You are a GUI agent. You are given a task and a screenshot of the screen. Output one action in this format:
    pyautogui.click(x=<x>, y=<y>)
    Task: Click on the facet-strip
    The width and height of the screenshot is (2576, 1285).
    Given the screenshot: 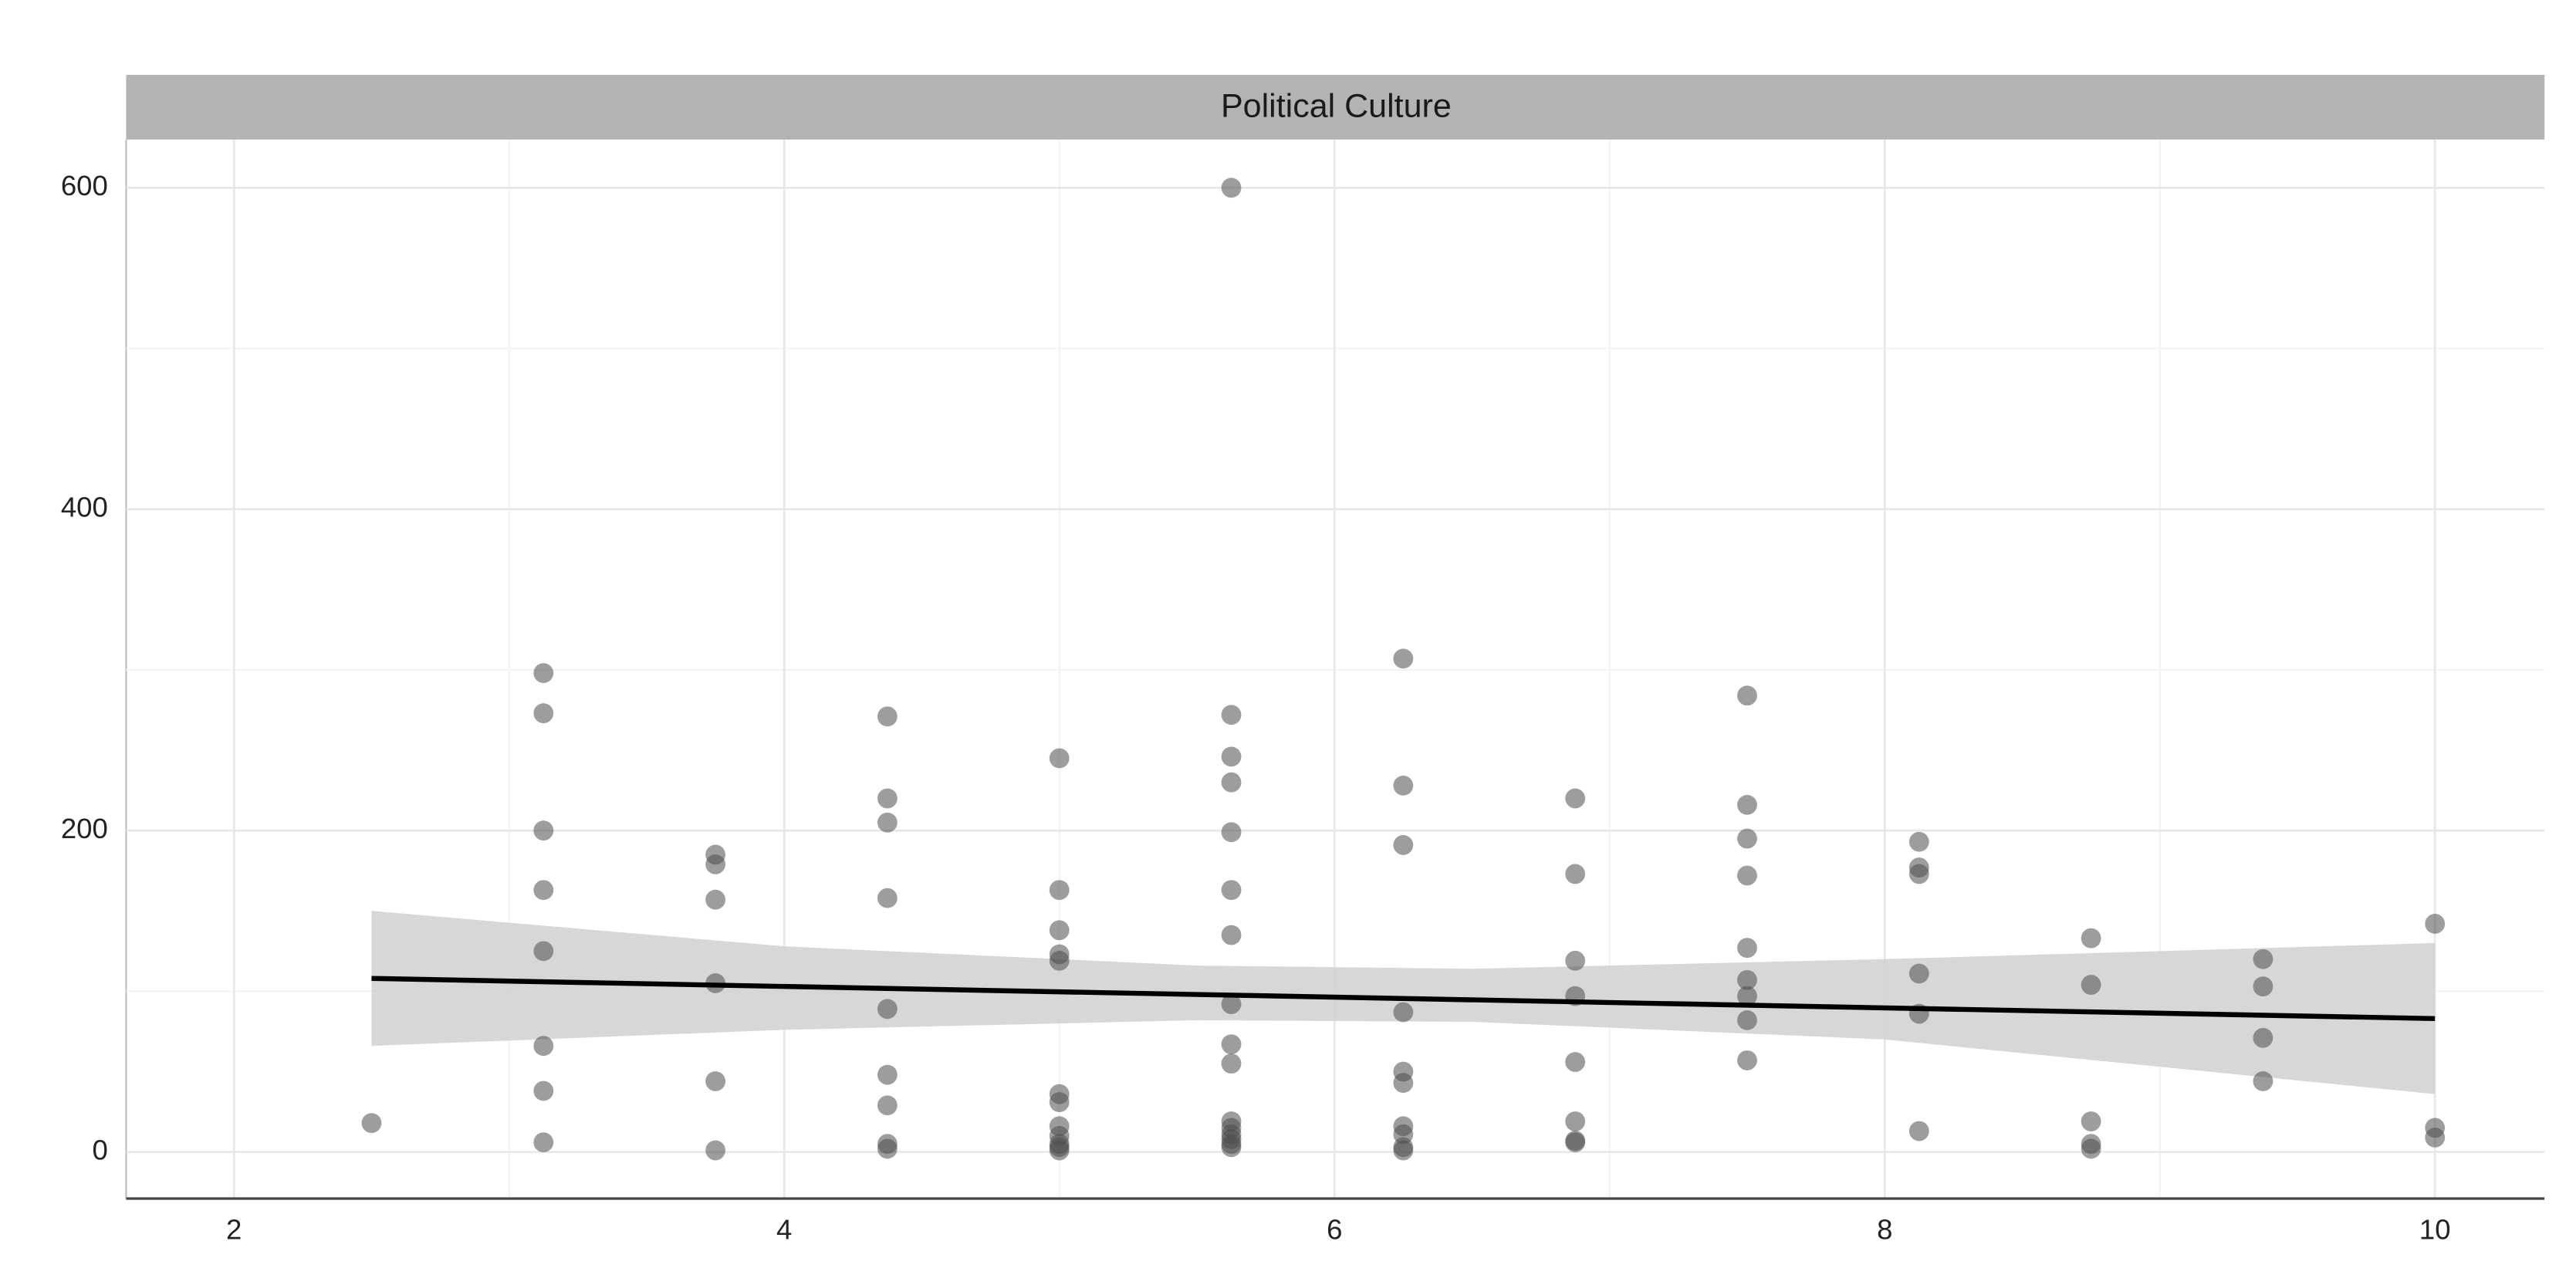 What is the action you would take?
    pyautogui.click(x=1335, y=107)
    